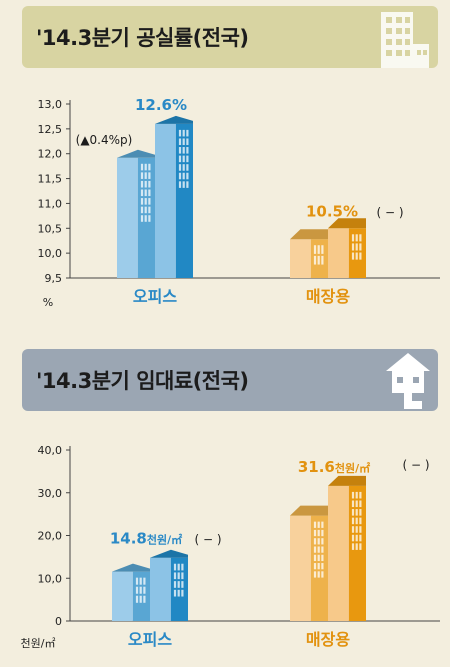 The height and width of the screenshot is (667, 450). Describe the element at coordinates (50, 154) in the screenshot. I see `y-tick-label: 12,0` at that location.